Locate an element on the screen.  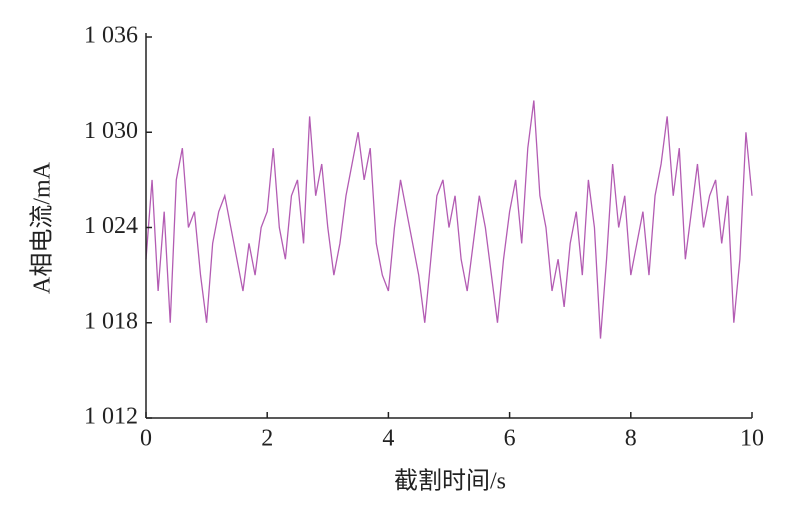
y-tick-label: 1 018 is located at coordinates (111, 321).